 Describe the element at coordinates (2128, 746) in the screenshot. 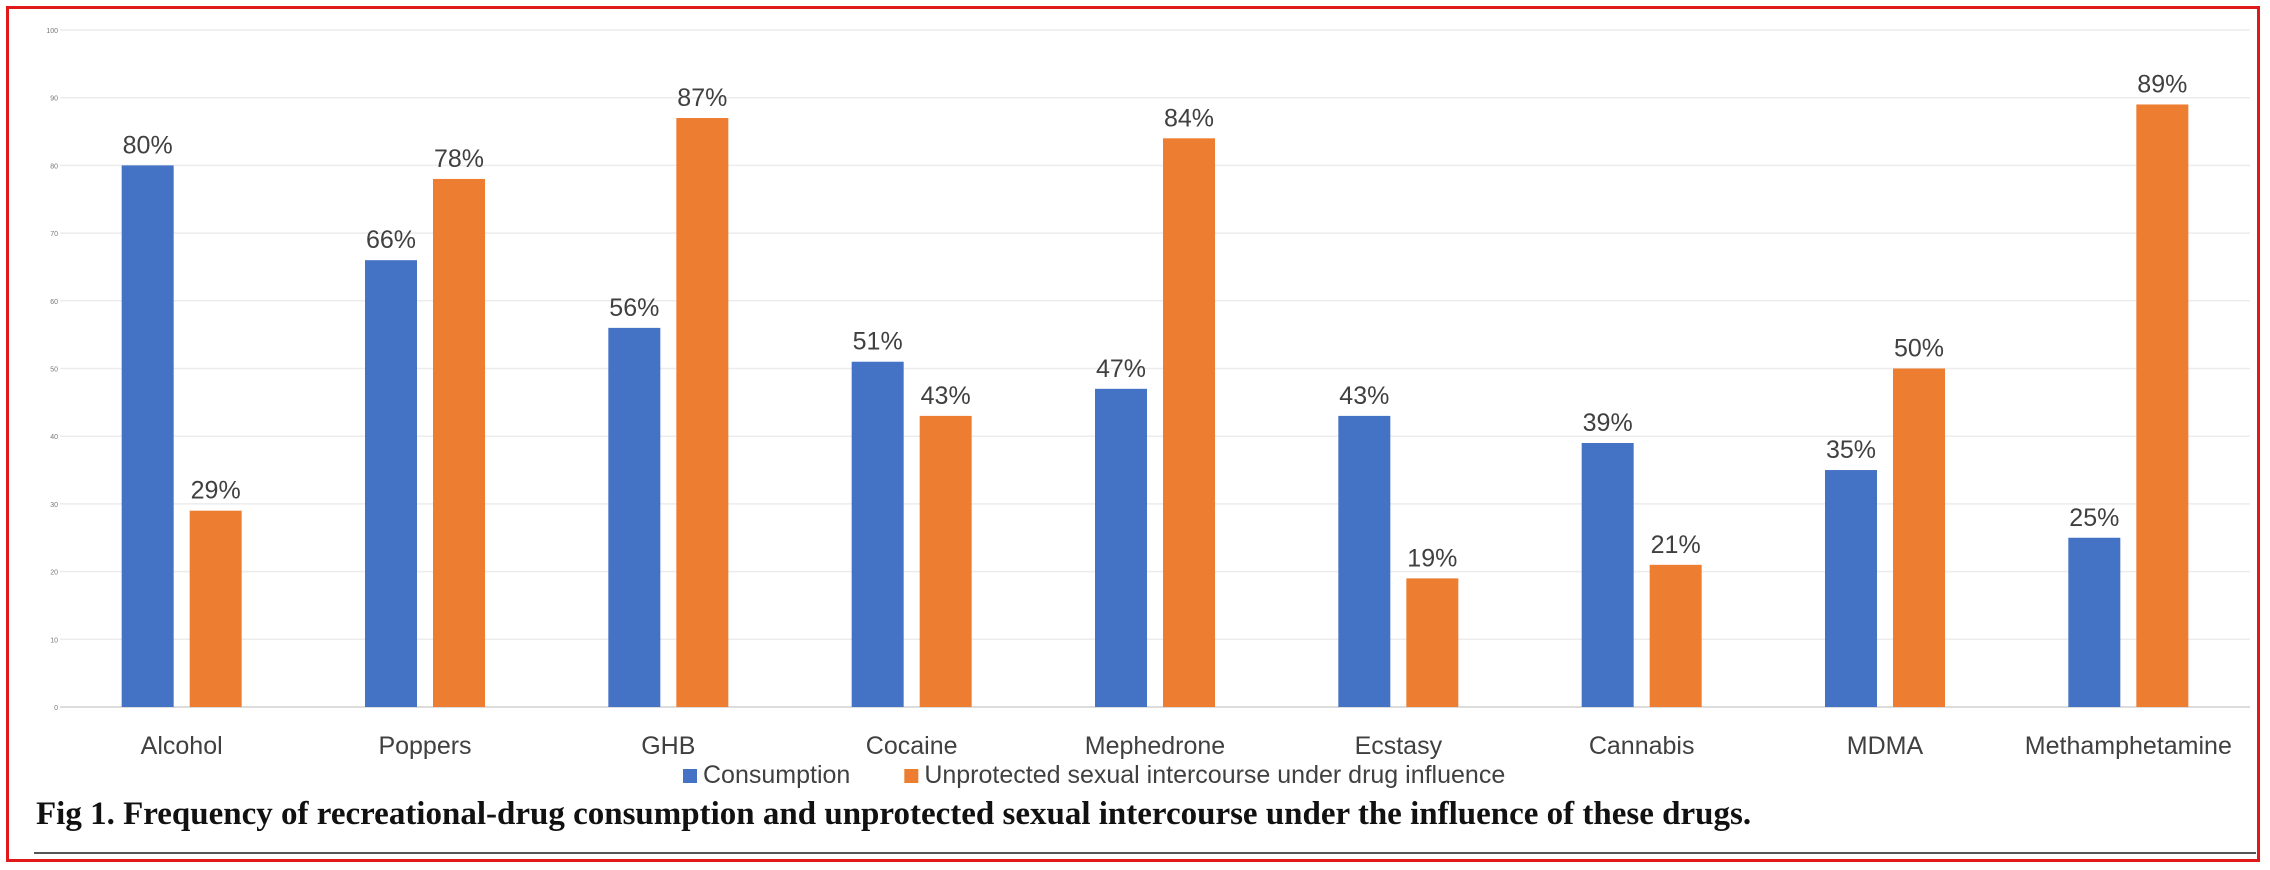

I see `x-tick-label: Methamphetamine` at that location.